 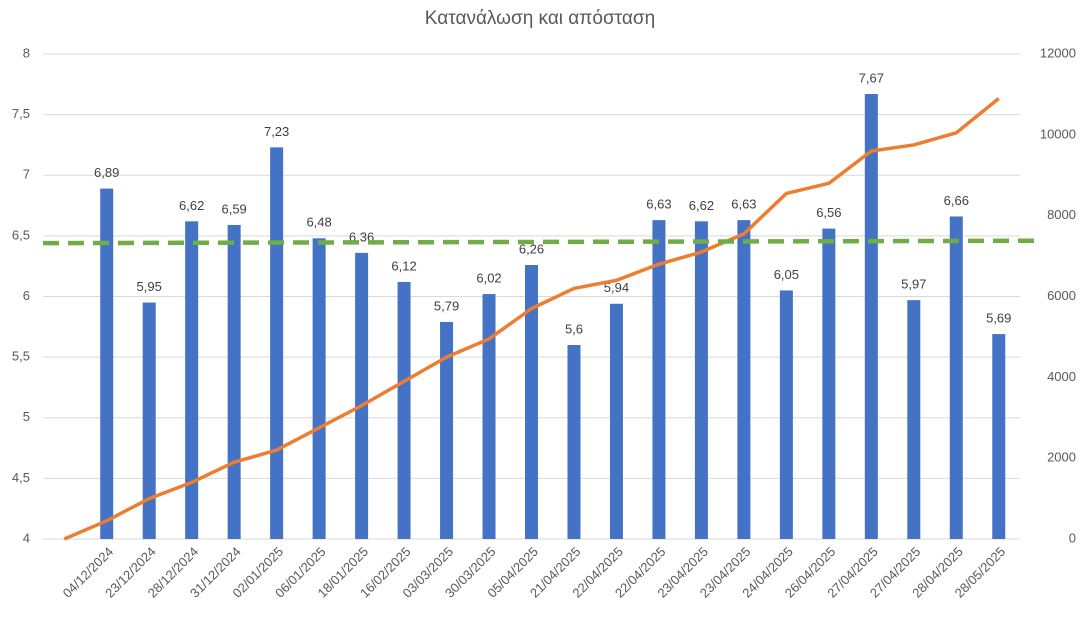 I want to click on y-tick-label: 5, so click(x=26, y=416).